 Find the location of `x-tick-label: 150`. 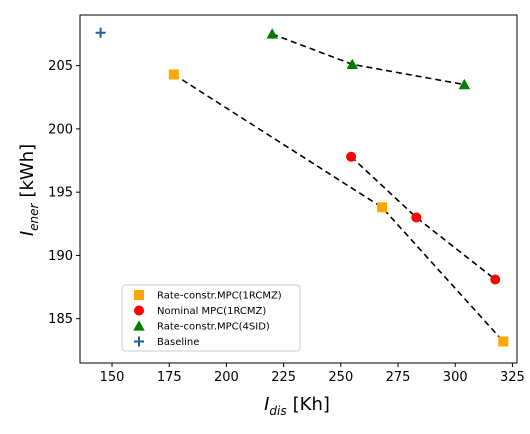

x-tick-label: 150 is located at coordinates (112, 377).